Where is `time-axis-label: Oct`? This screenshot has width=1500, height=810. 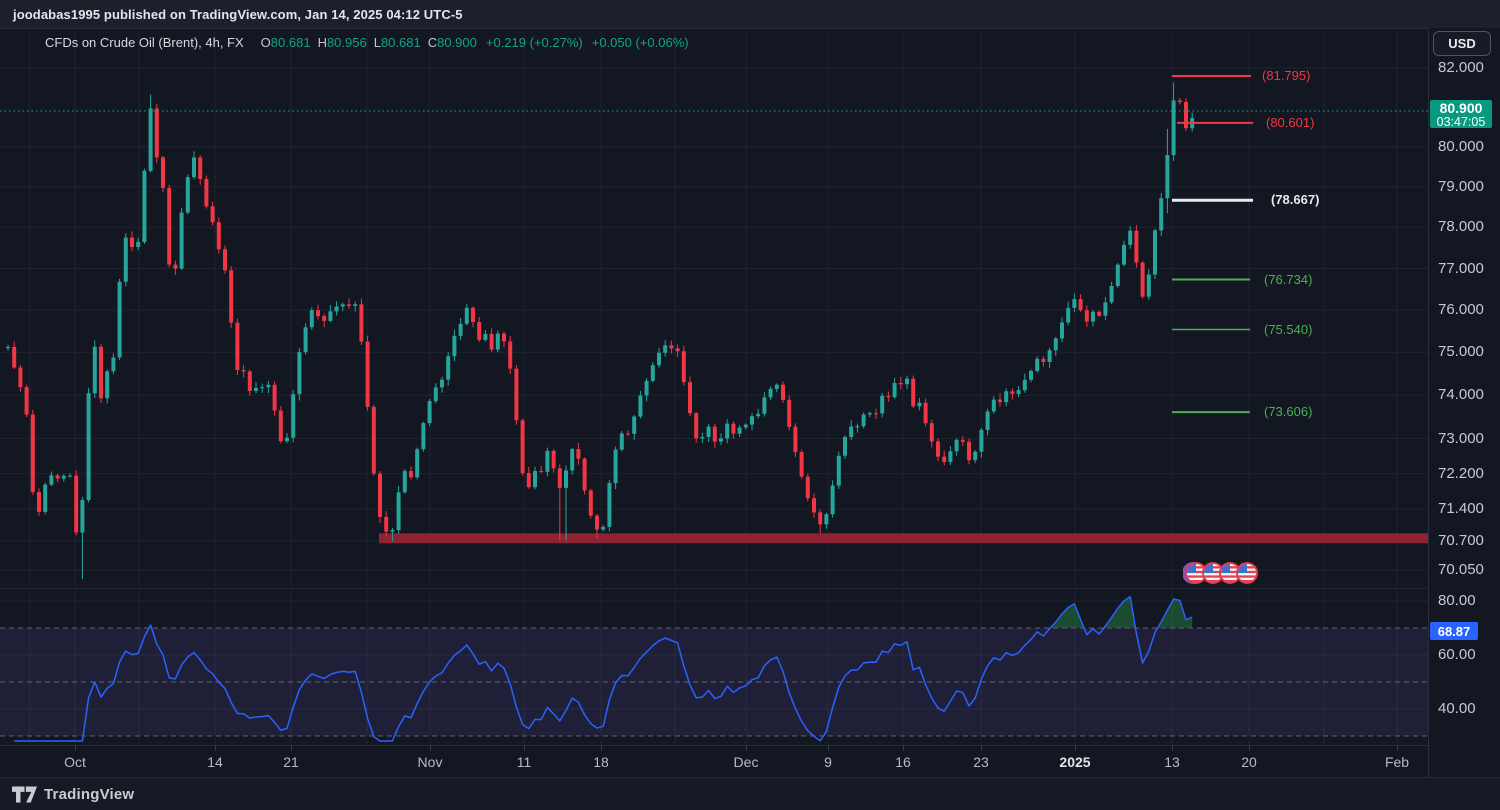
time-axis-label: Oct is located at coordinates (75, 762).